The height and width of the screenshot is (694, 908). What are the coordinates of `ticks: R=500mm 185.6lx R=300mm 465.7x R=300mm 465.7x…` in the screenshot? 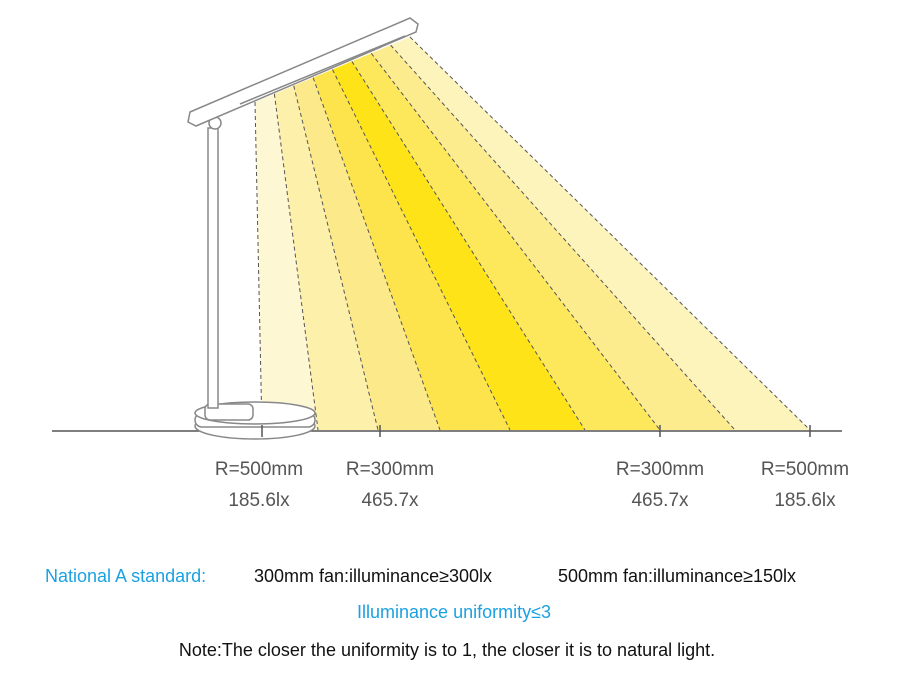 It's located at (532, 468).